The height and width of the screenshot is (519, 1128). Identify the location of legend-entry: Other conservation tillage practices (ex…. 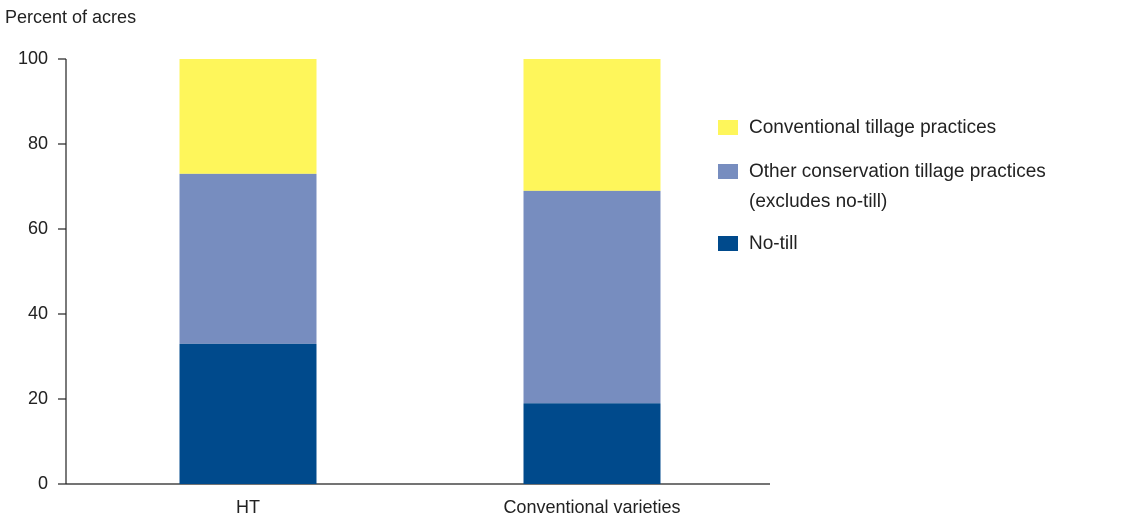
(882, 187).